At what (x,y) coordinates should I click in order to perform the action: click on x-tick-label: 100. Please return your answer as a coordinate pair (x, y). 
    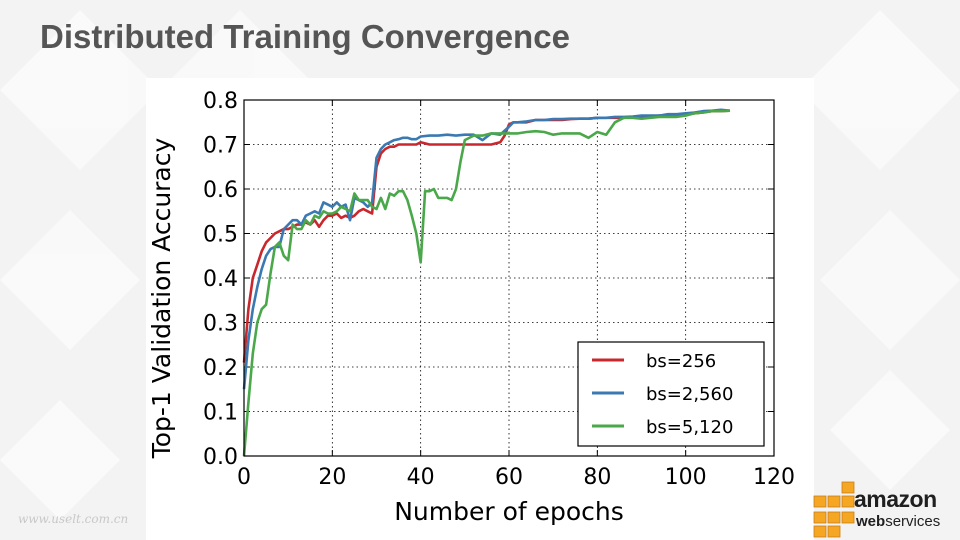
    Looking at the image, I should click on (686, 477).